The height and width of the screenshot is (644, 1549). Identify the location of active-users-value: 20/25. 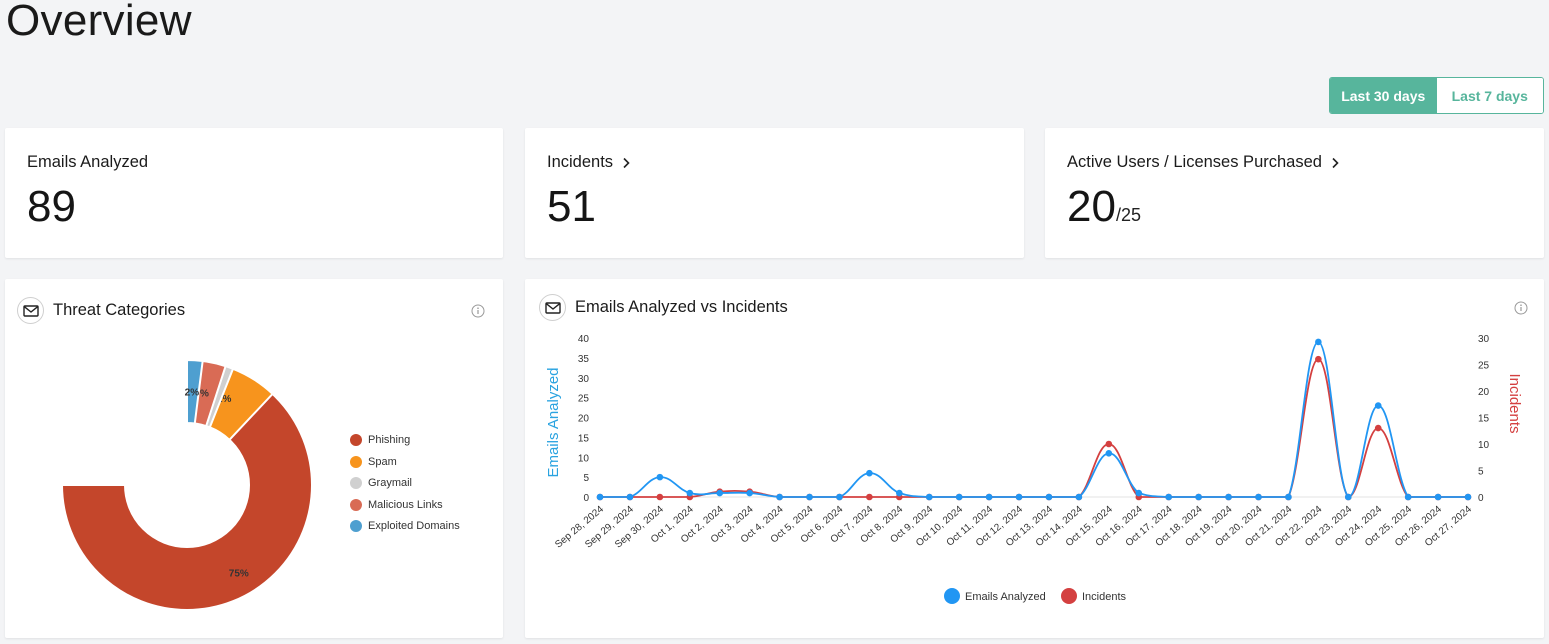
(1104, 207).